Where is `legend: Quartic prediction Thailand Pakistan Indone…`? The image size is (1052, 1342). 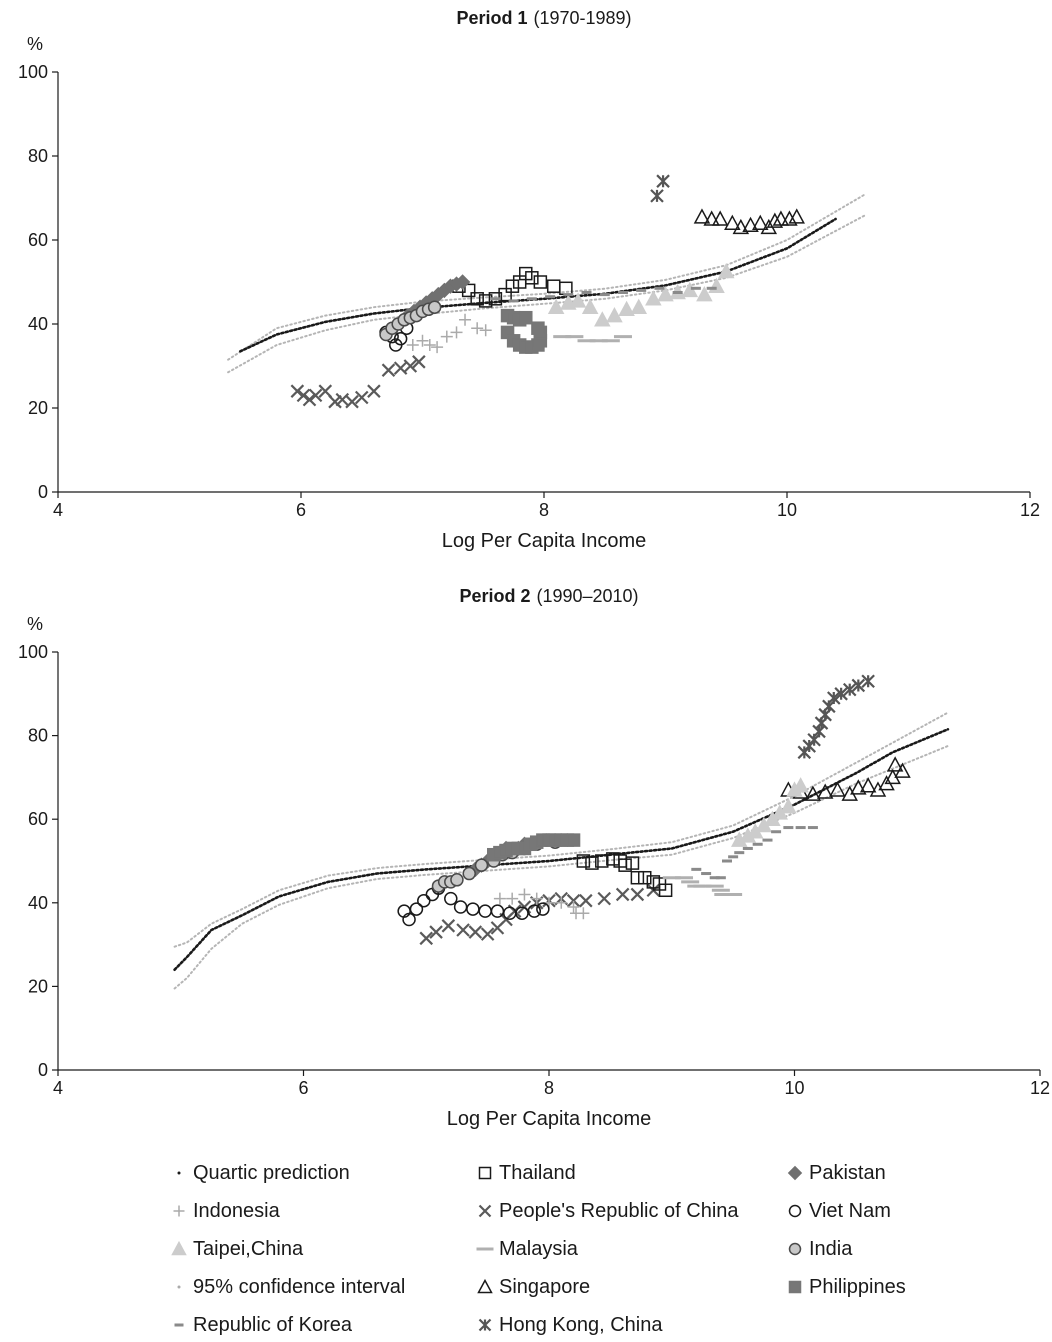
legend: Quartic prediction Thailand Pakistan Indone… is located at coordinates (598, 1246).